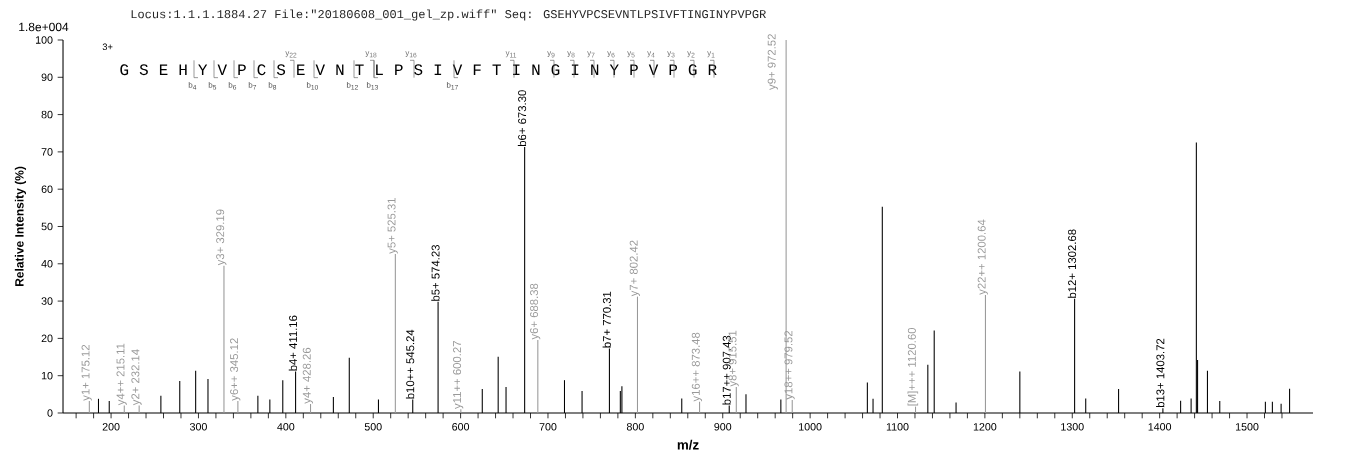 The width and height of the screenshot is (1362, 473). What do you see at coordinates (913, 366) in the screenshot?
I see `annotation: [M]+++ 1120.60` at bounding box center [913, 366].